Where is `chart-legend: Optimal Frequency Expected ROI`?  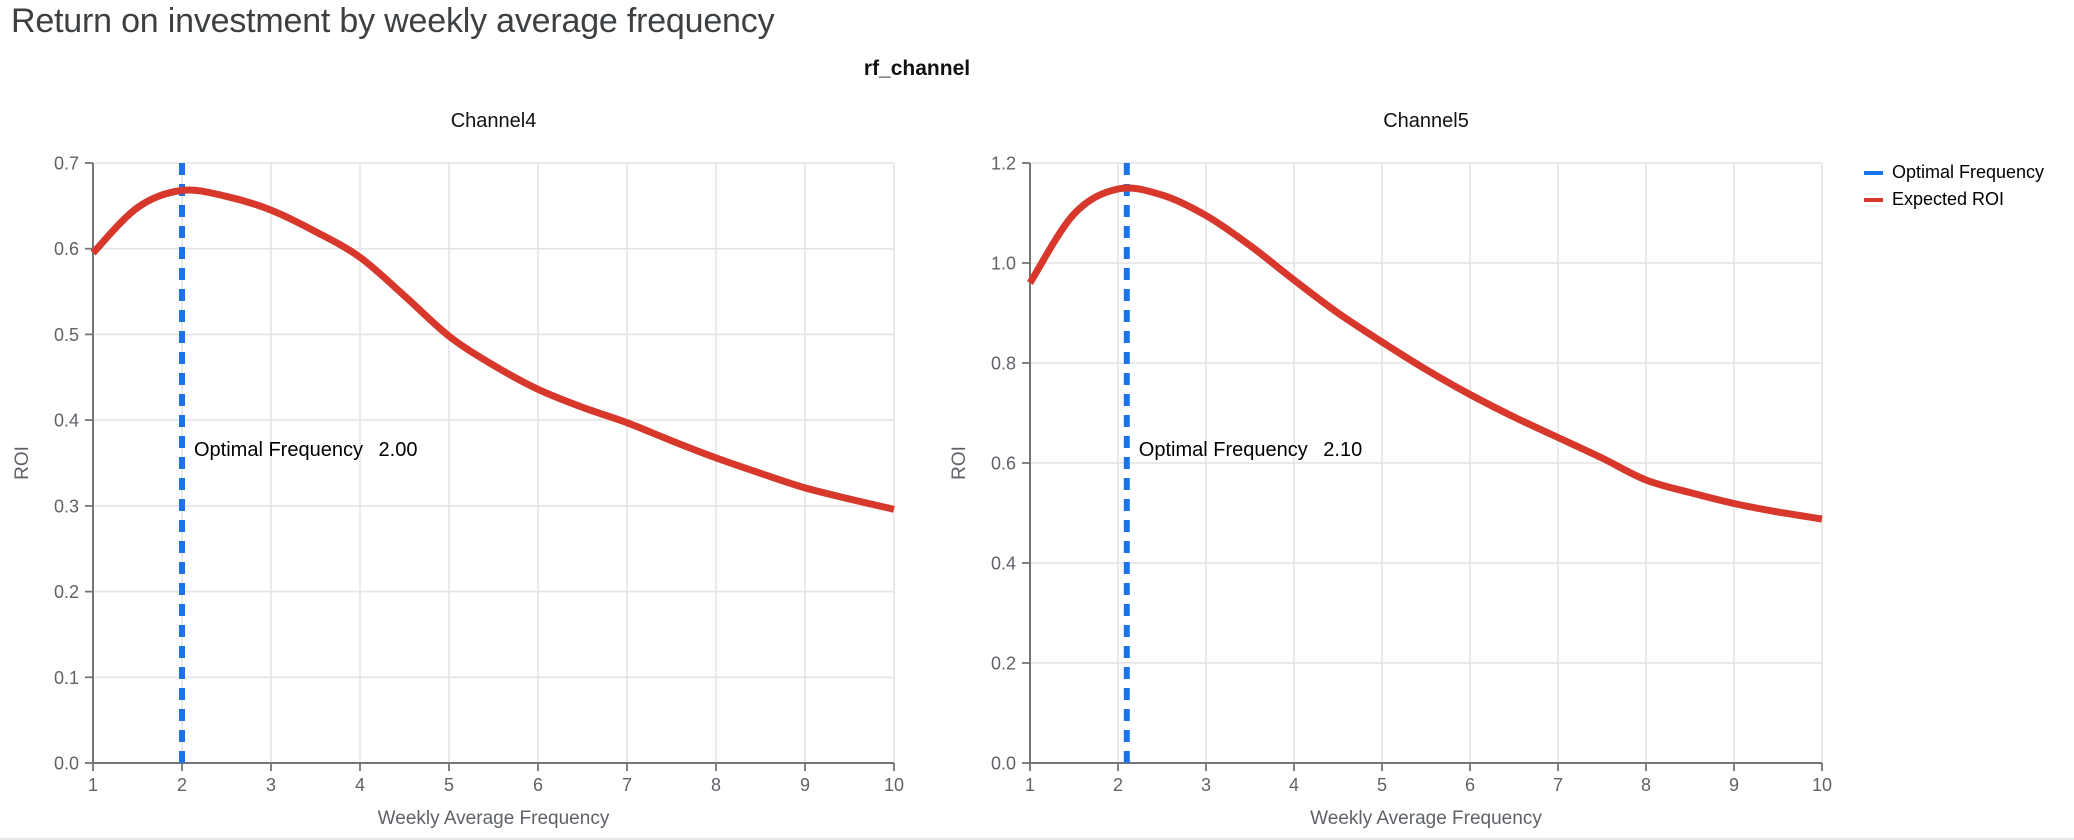
chart-legend: Optimal Frequency Expected ROI is located at coordinates (1954, 186).